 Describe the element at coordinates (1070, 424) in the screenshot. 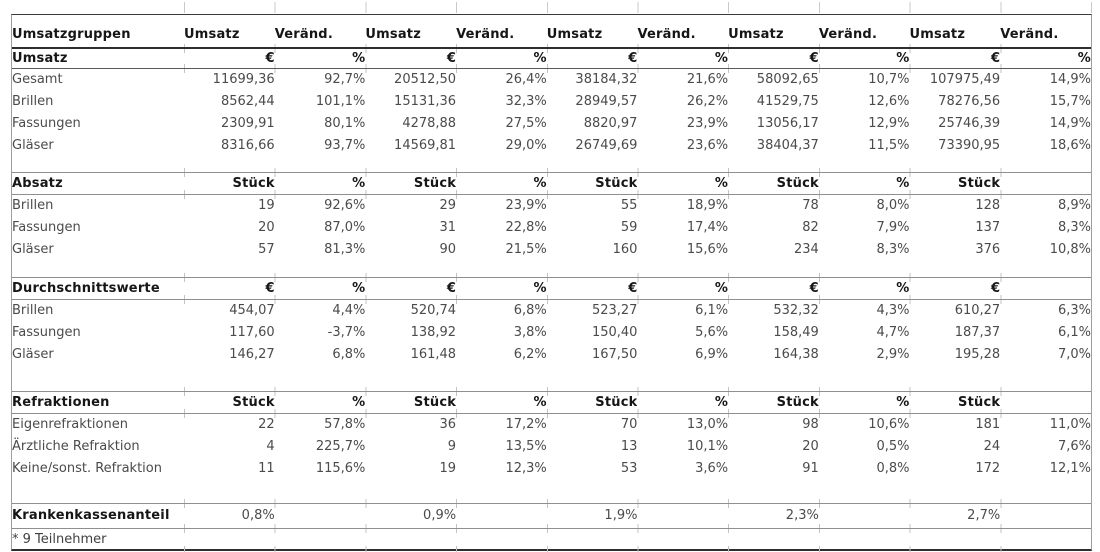

I see `value-cell: 11,0%` at that location.